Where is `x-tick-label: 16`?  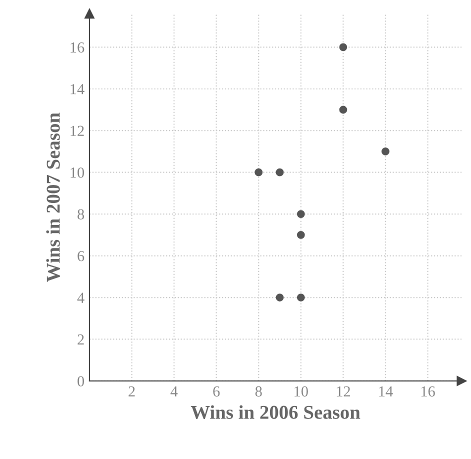 x-tick-label: 16 is located at coordinates (428, 391).